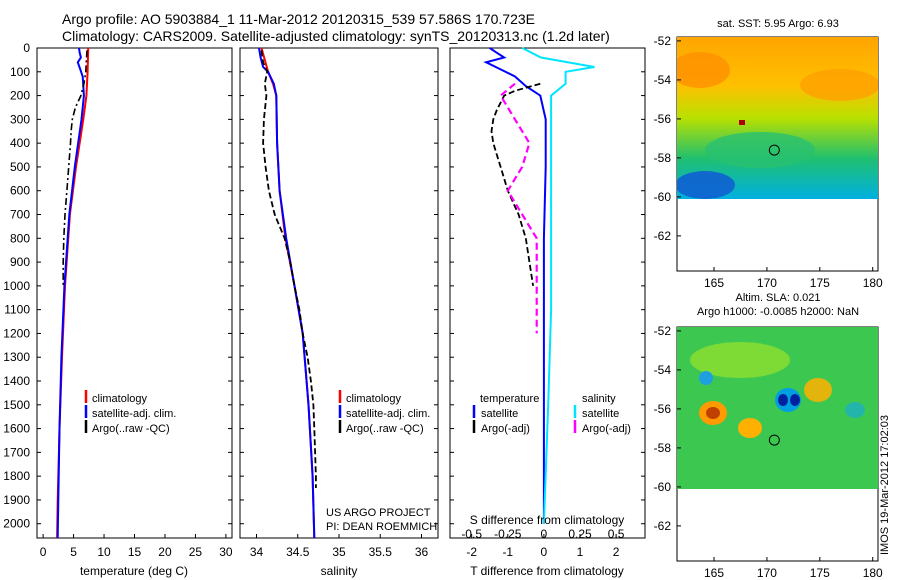  Describe the element at coordinates (547, 571) in the screenshot. I see `difference-xlabel: T difference from climatology` at that location.